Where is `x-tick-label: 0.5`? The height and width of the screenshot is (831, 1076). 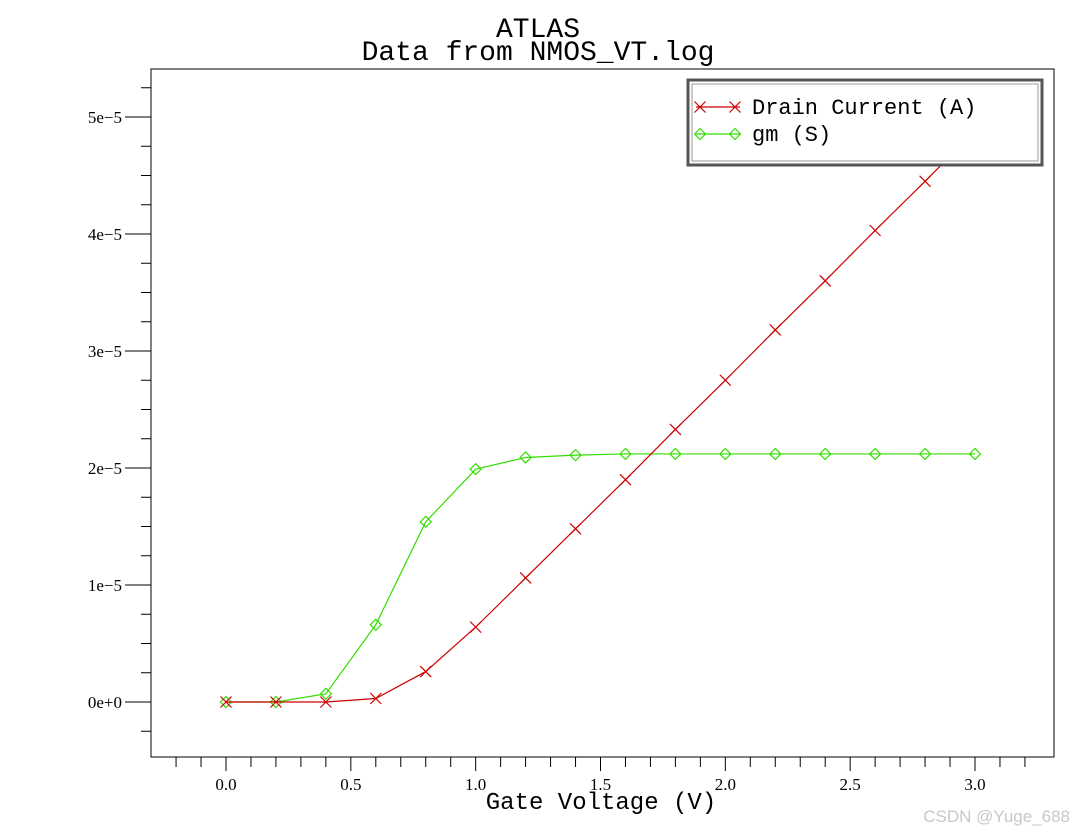 x-tick-label: 0.5 is located at coordinates (350, 784).